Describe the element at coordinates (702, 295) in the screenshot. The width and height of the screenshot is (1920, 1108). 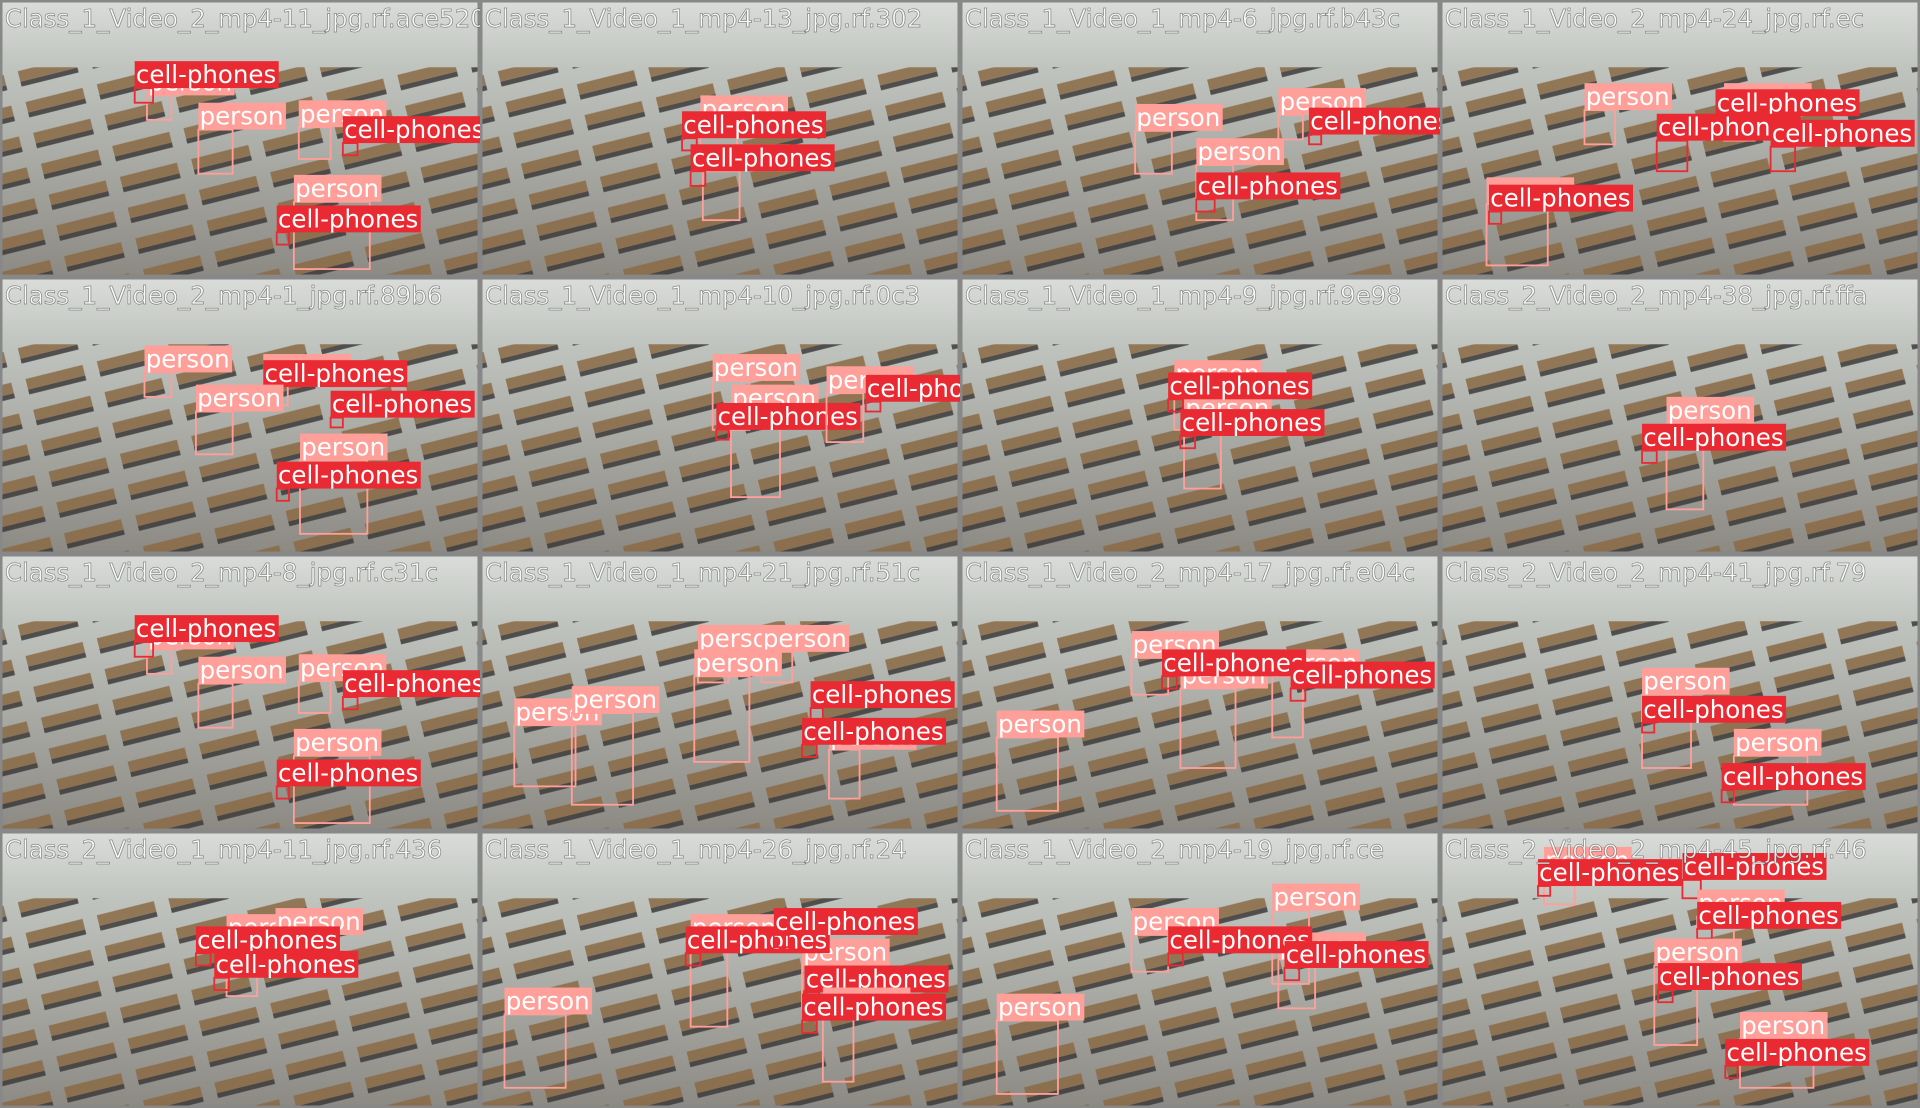
I see `tile-title: Class_1_Video_1_mp4-10_jpg.rf.0c3` at that location.